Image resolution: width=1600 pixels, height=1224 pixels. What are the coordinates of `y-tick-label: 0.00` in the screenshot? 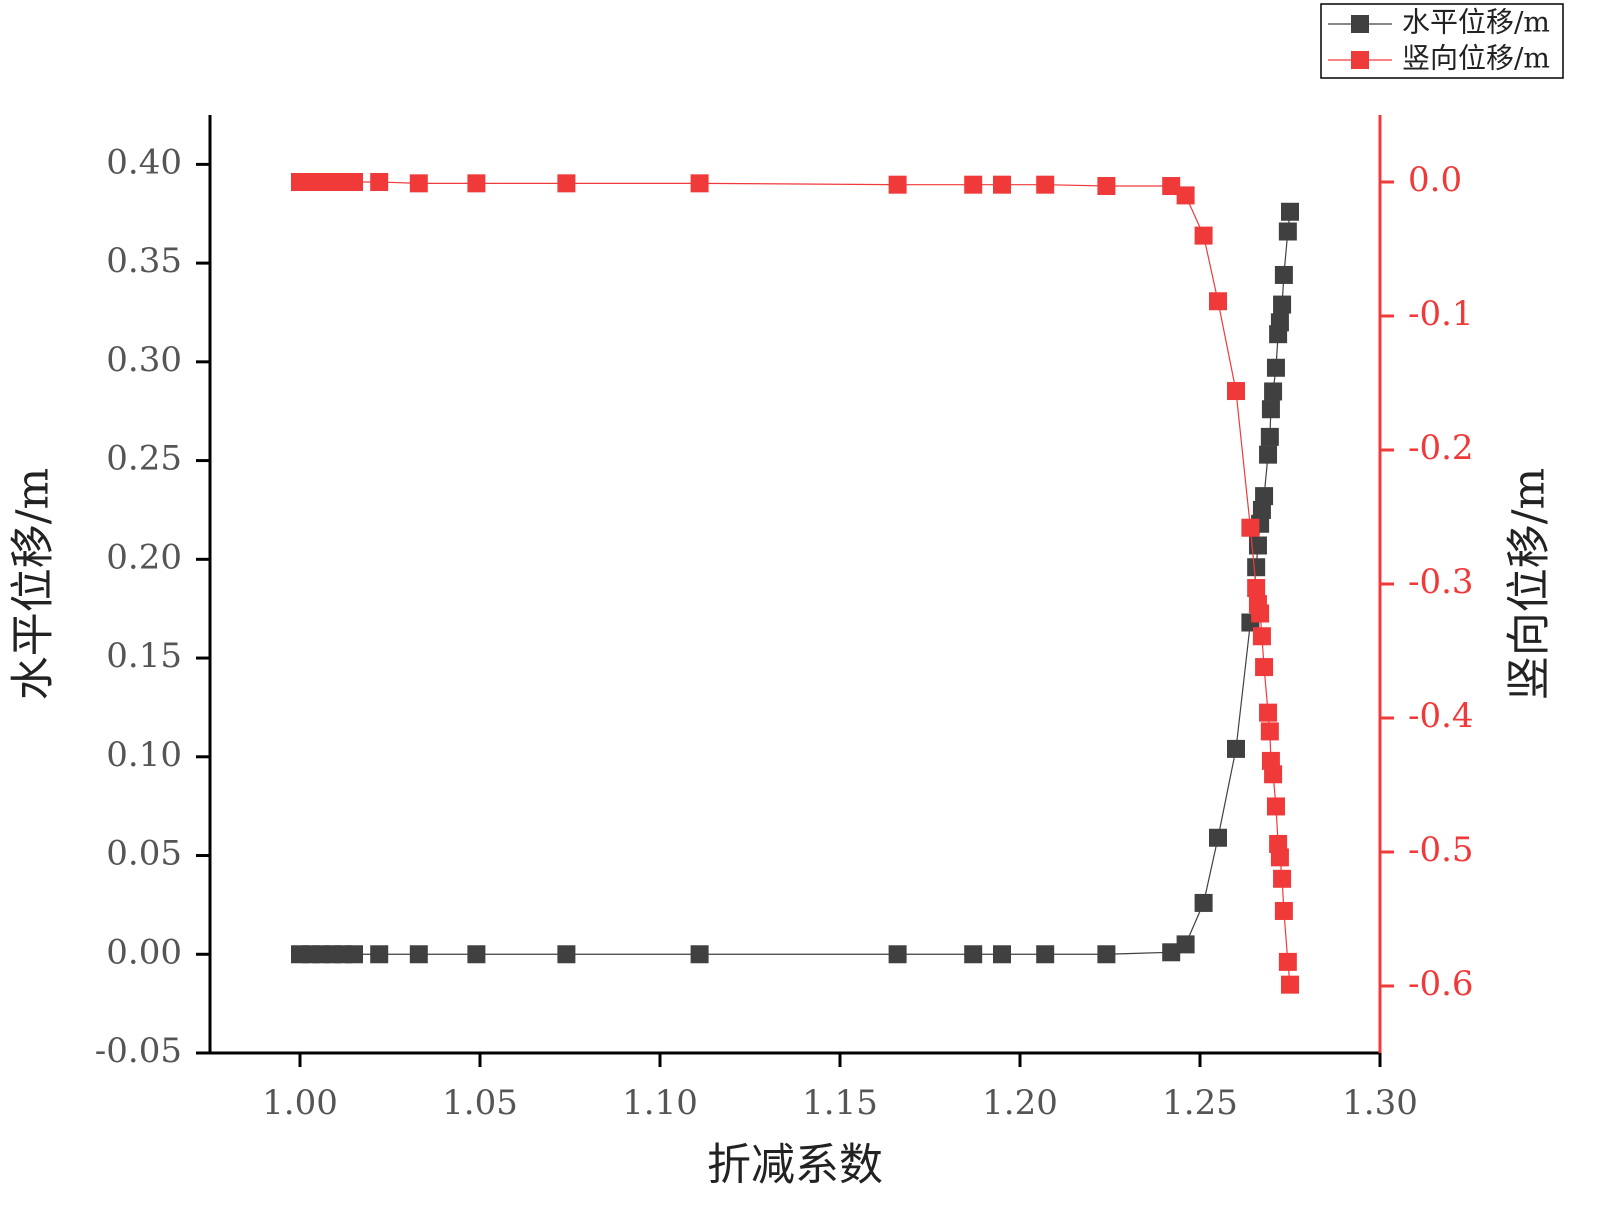 It's located at (144, 952).